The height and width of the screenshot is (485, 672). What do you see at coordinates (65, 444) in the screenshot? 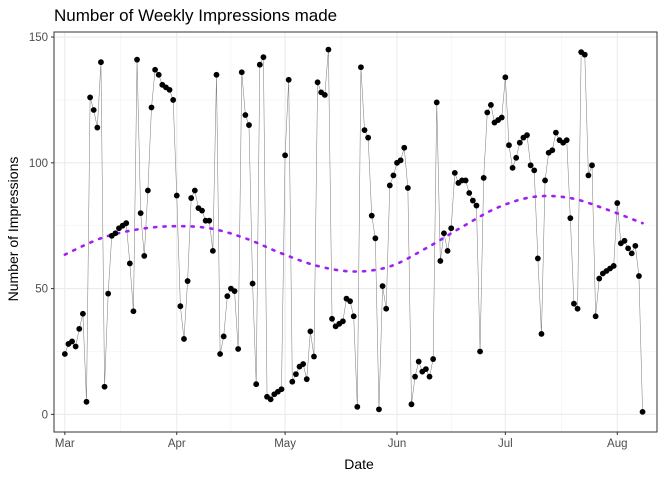
I see `x-tick-label: Mar` at bounding box center [65, 444].